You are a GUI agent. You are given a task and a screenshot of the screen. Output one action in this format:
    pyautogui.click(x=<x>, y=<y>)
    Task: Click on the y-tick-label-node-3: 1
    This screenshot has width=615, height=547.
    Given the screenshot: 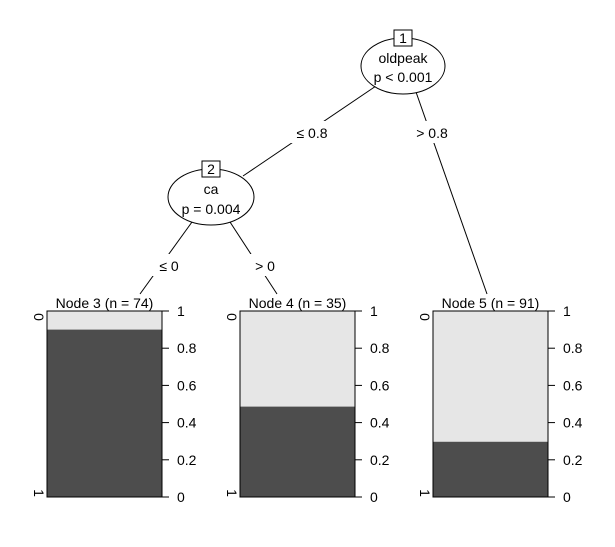 What is the action you would take?
    pyautogui.click(x=181, y=311)
    